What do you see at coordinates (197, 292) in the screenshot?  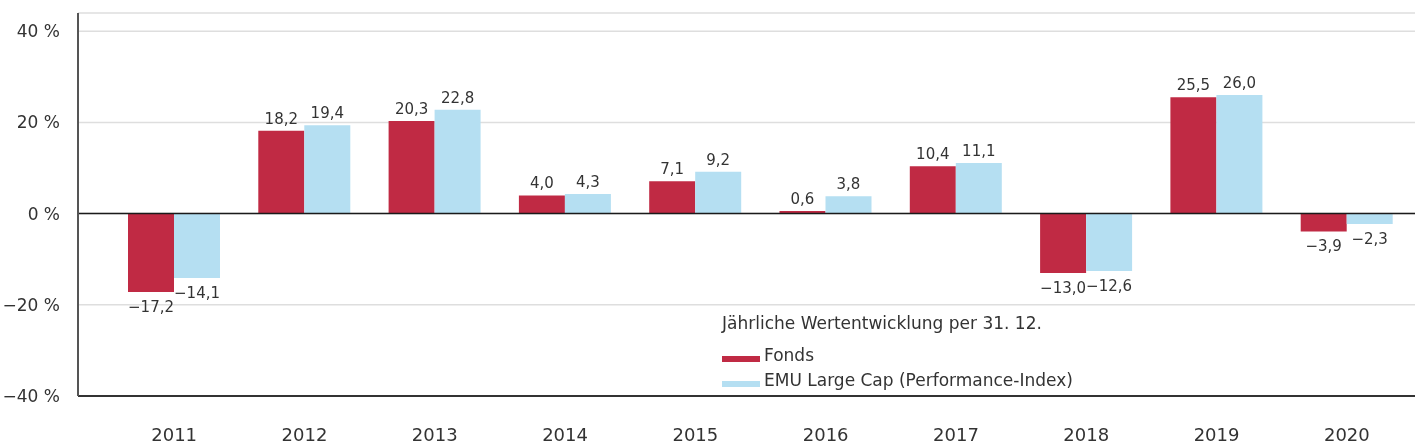 I see `data-label: −14,1` at bounding box center [197, 292].